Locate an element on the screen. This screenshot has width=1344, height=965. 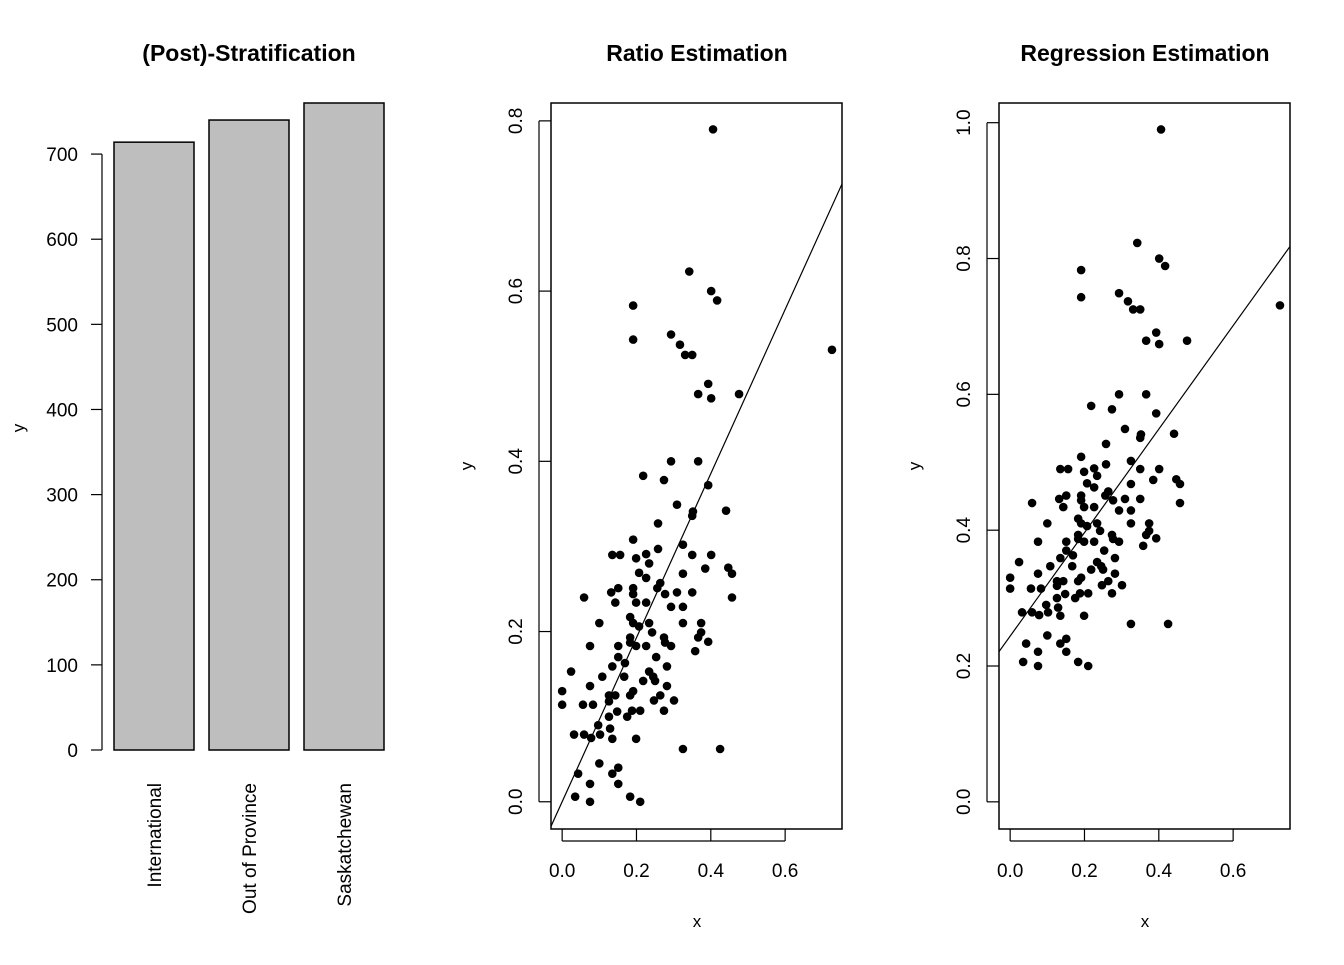
x-tick-label: 0.6 is located at coordinates (785, 871).